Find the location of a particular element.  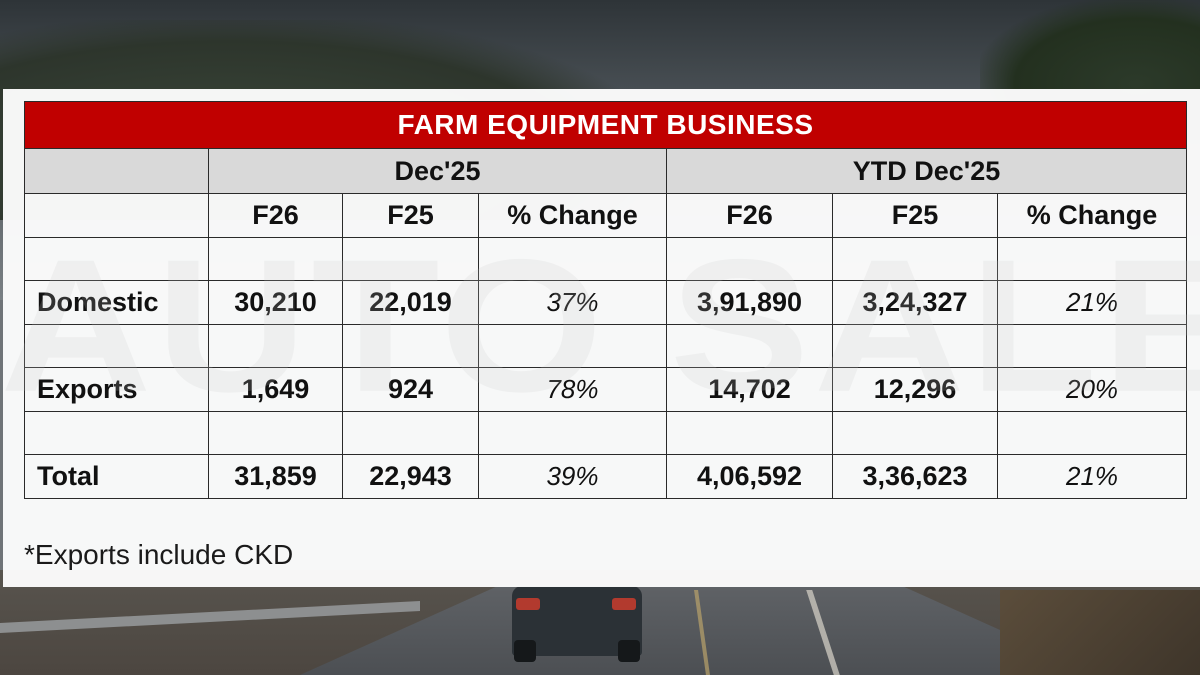

table-cell: 22,943 is located at coordinates (410, 476).